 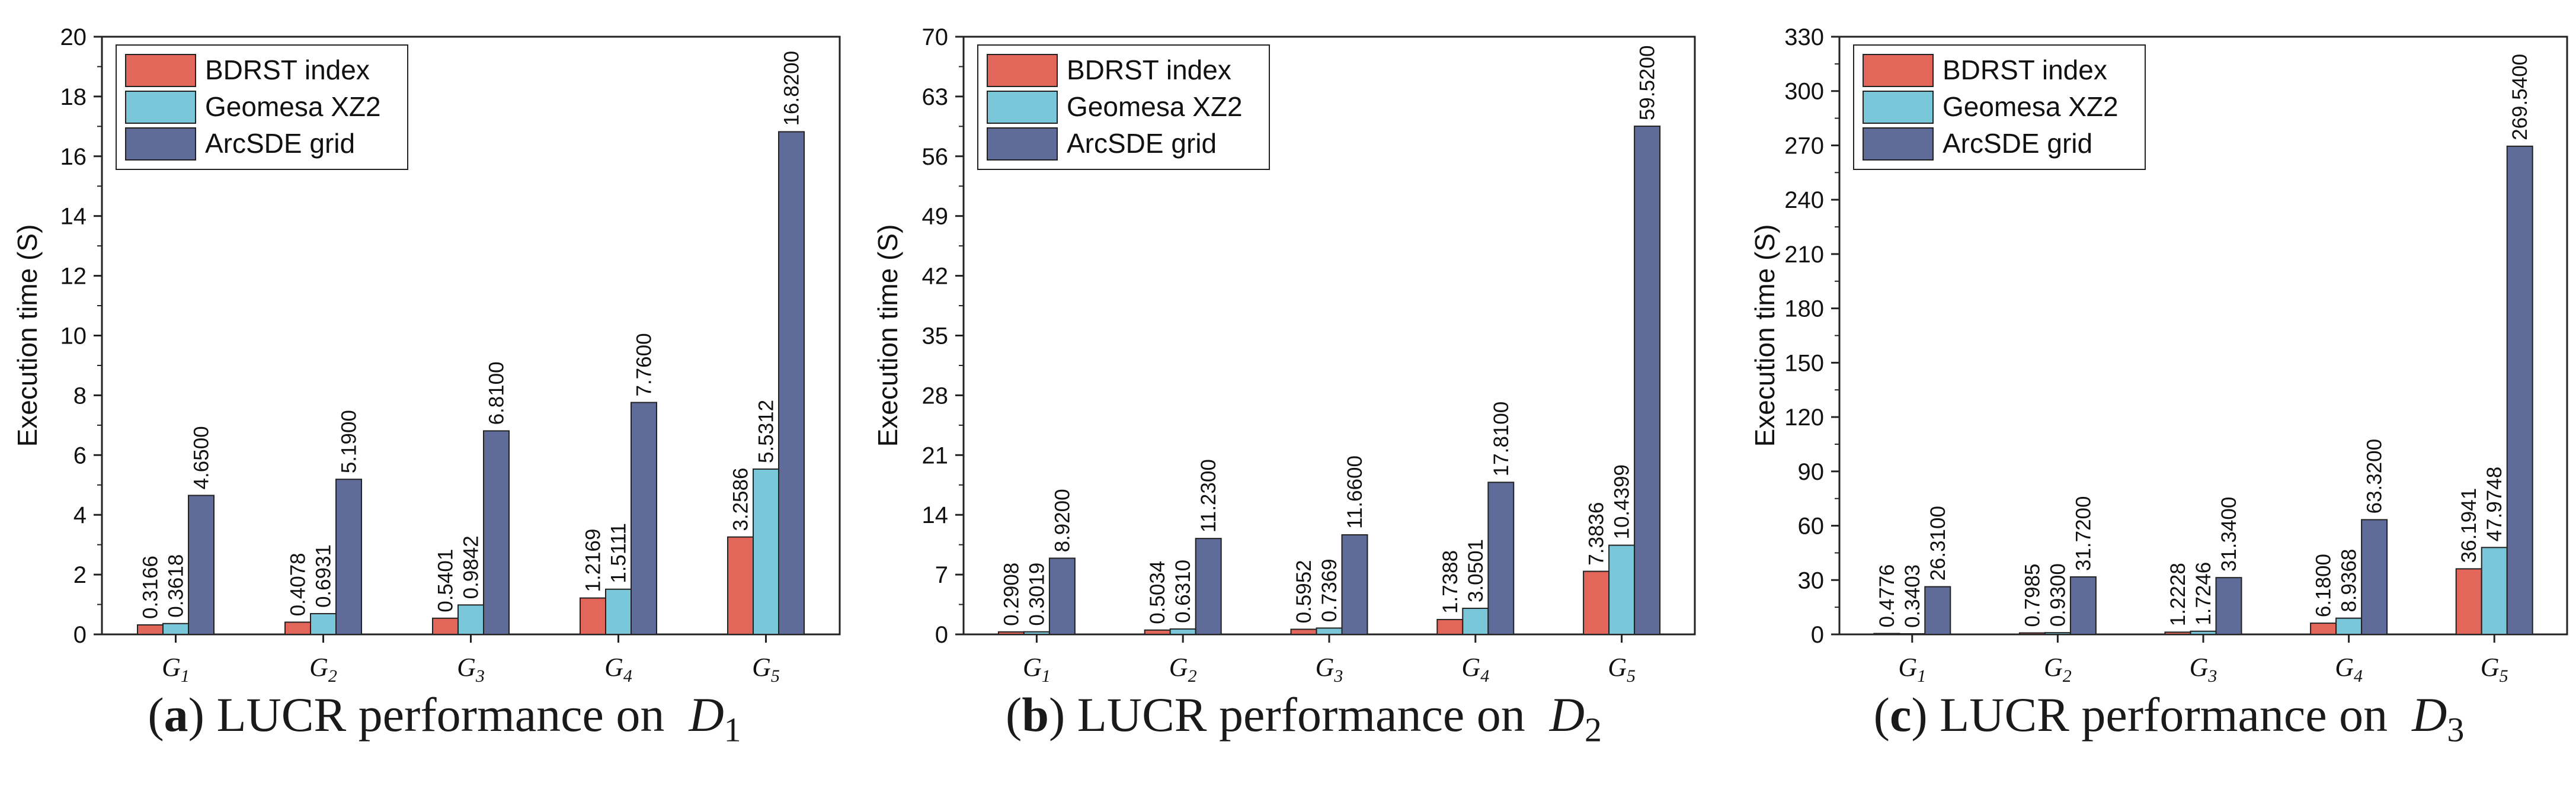 What do you see at coordinates (2229, 534) in the screenshot?
I see `data-label-arcsde: 31.3400` at bounding box center [2229, 534].